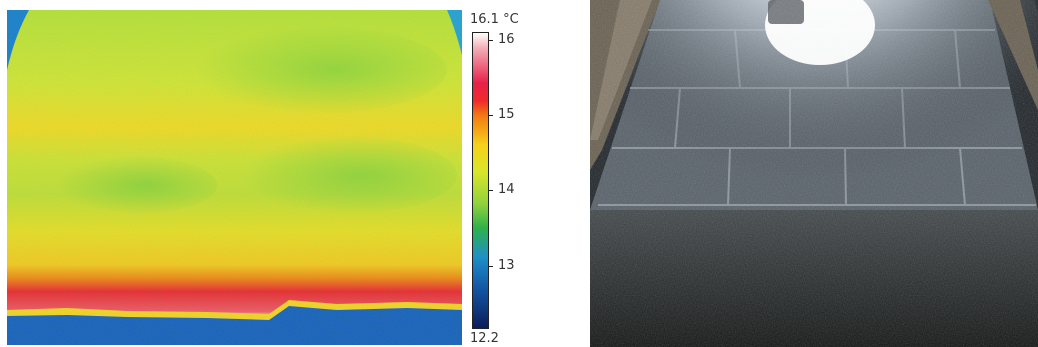 The image size is (1038, 347). Describe the element at coordinates (484, 338) in the screenshot. I see `scale-min-label: 12.2` at that location.